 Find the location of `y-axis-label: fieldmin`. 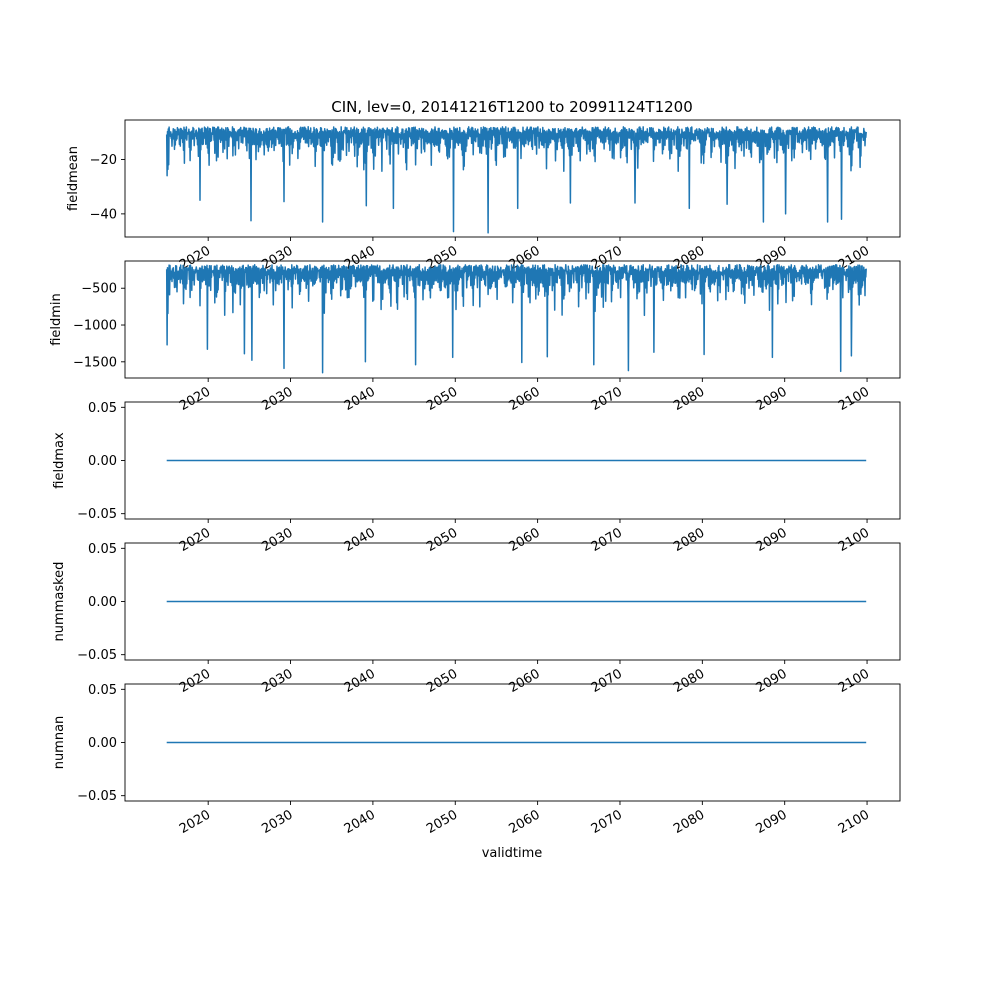

y-axis-label: fieldmin is located at coordinates (56, 319).